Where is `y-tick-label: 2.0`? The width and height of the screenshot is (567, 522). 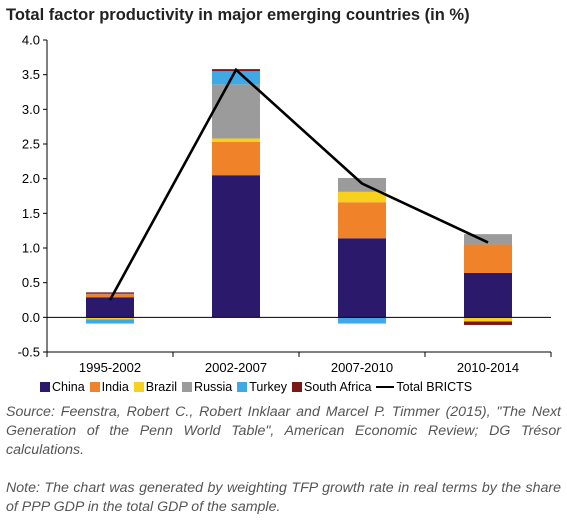
y-tick-label: 2.0 is located at coordinates (31, 178).